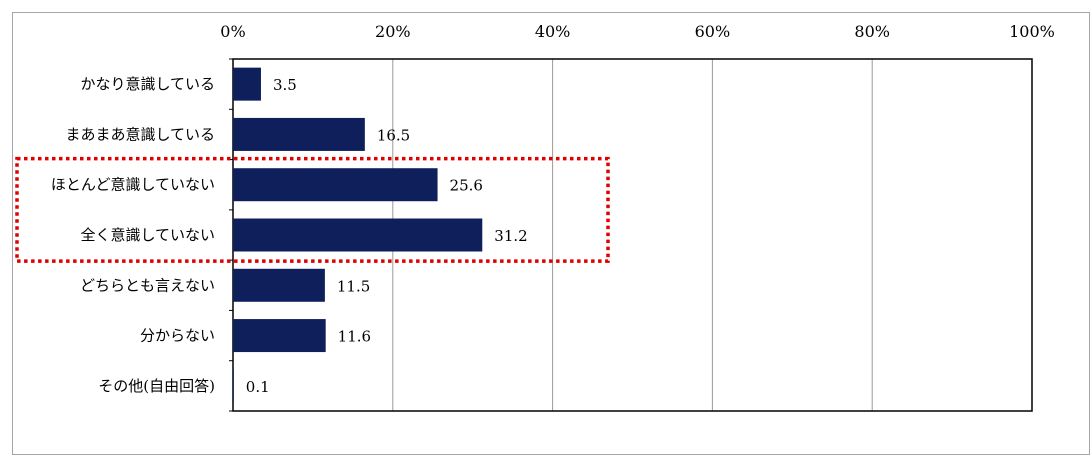 The image size is (1092, 462). Describe the element at coordinates (177, 336) in the screenshot. I see `category-label: 分からない` at that location.